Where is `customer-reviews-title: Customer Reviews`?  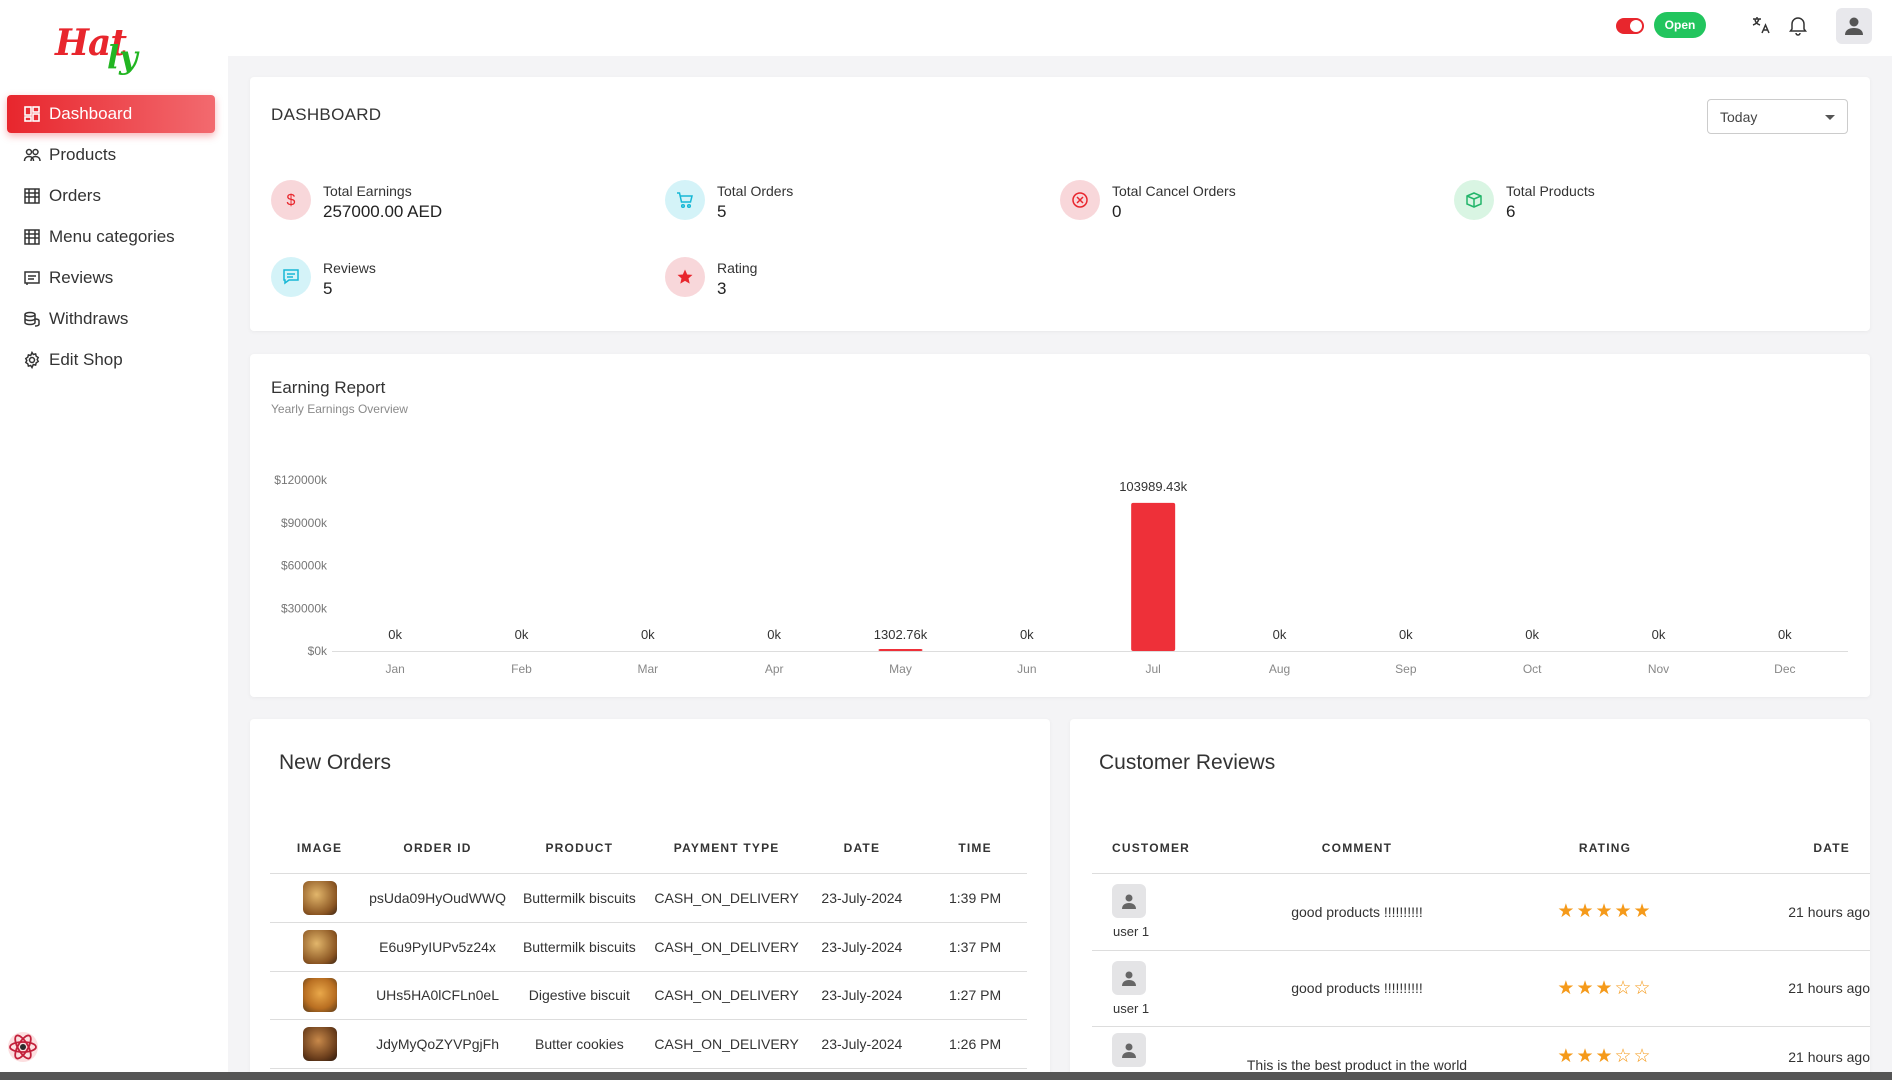 customer-reviews-title: Customer Reviews is located at coordinates (1187, 762).